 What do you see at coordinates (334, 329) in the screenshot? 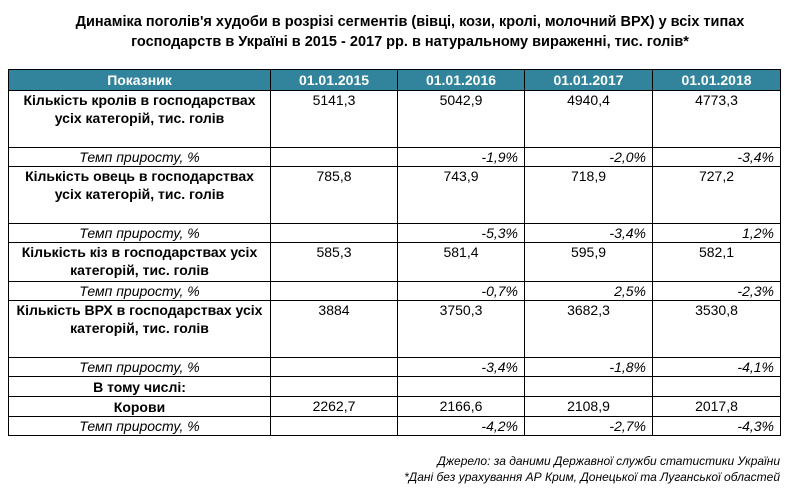
I see `value-cell: 3884` at bounding box center [334, 329].